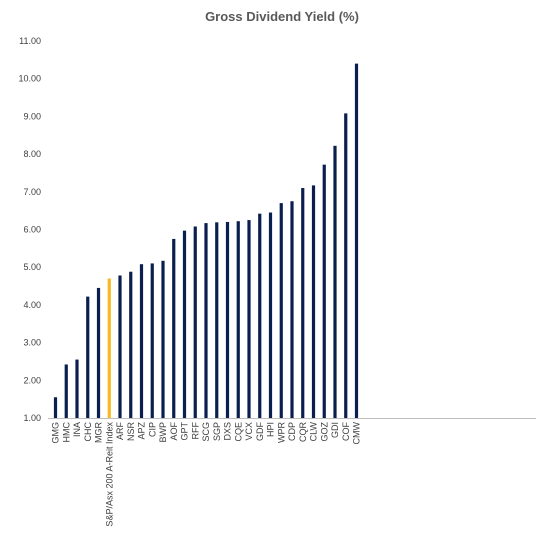  Describe the element at coordinates (32, 305) in the screenshot. I see `y-tick-label: 4.00` at that location.